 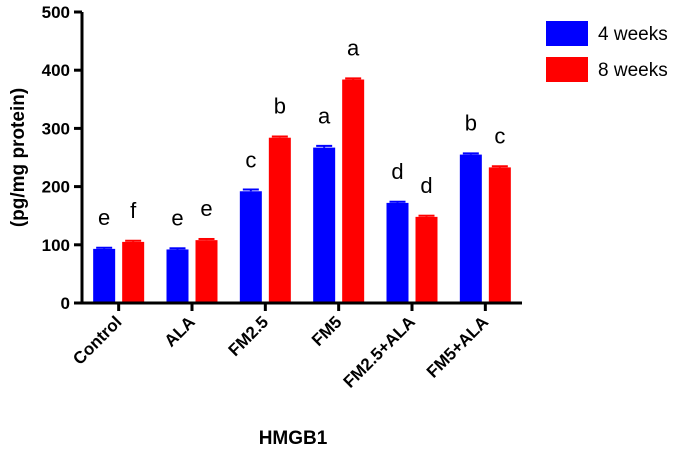 I want to click on x-axis-title: HMGB1, so click(x=293, y=438).